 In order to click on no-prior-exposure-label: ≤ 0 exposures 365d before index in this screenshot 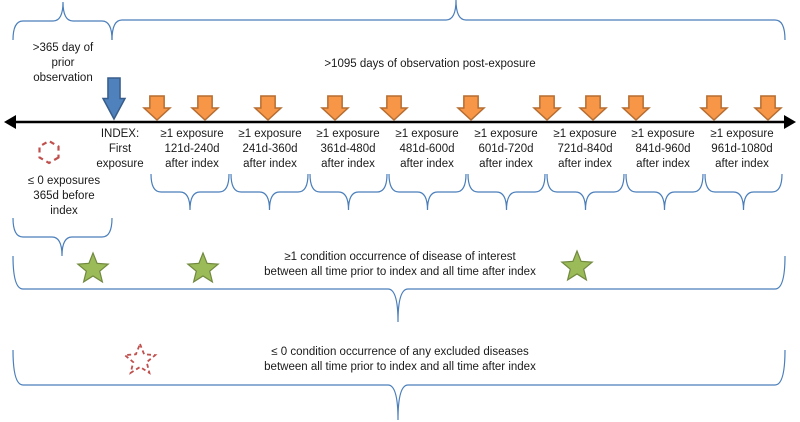, I will do `click(64, 196)`.